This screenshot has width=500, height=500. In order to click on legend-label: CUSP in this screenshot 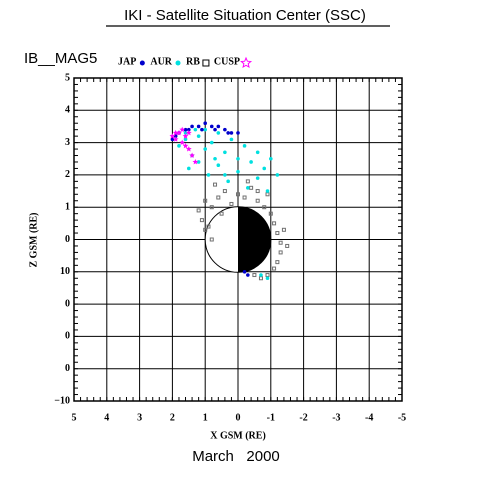, I will do `click(227, 61)`.